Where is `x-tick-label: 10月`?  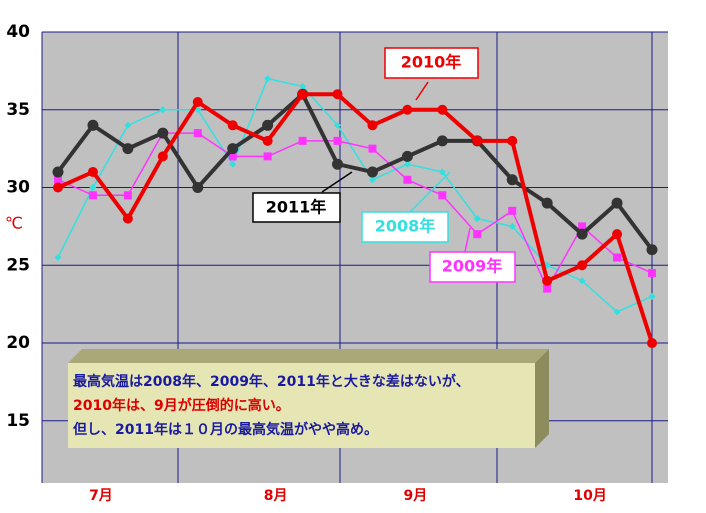
x-tick-label: 10月 is located at coordinates (589, 496).